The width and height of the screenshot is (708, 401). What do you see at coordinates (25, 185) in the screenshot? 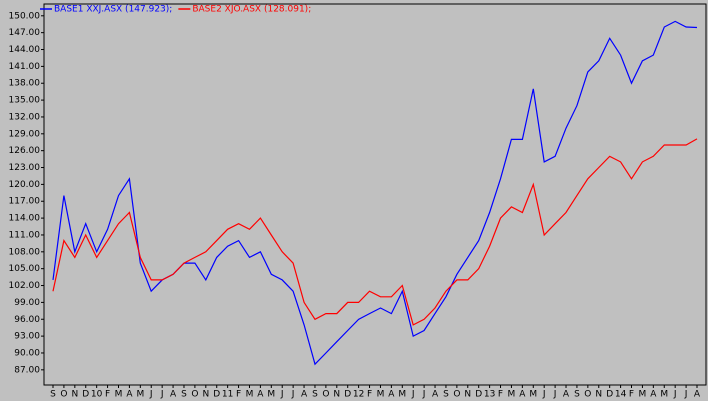
I see `y-tick-label: 120.00` at bounding box center [25, 185].